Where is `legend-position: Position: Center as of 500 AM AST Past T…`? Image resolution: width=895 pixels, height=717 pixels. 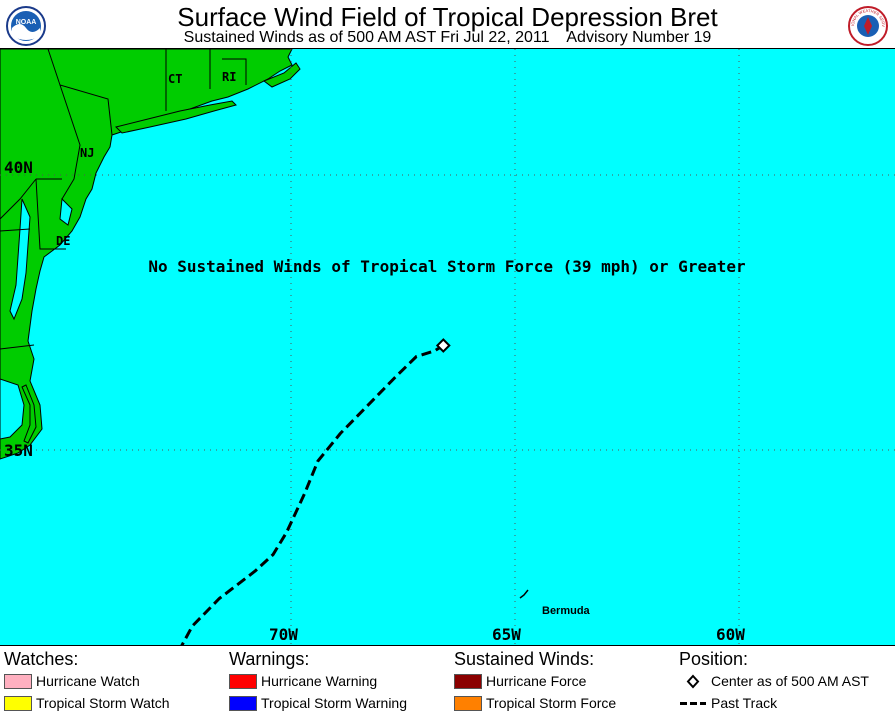
legend-position: Position: Center as of 500 AM AST Past T… is located at coordinates (774, 681).